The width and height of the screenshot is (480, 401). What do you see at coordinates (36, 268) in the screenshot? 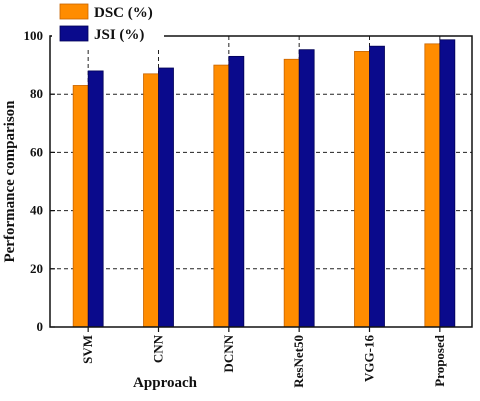
I see `y-tick-label: 20` at bounding box center [36, 268].